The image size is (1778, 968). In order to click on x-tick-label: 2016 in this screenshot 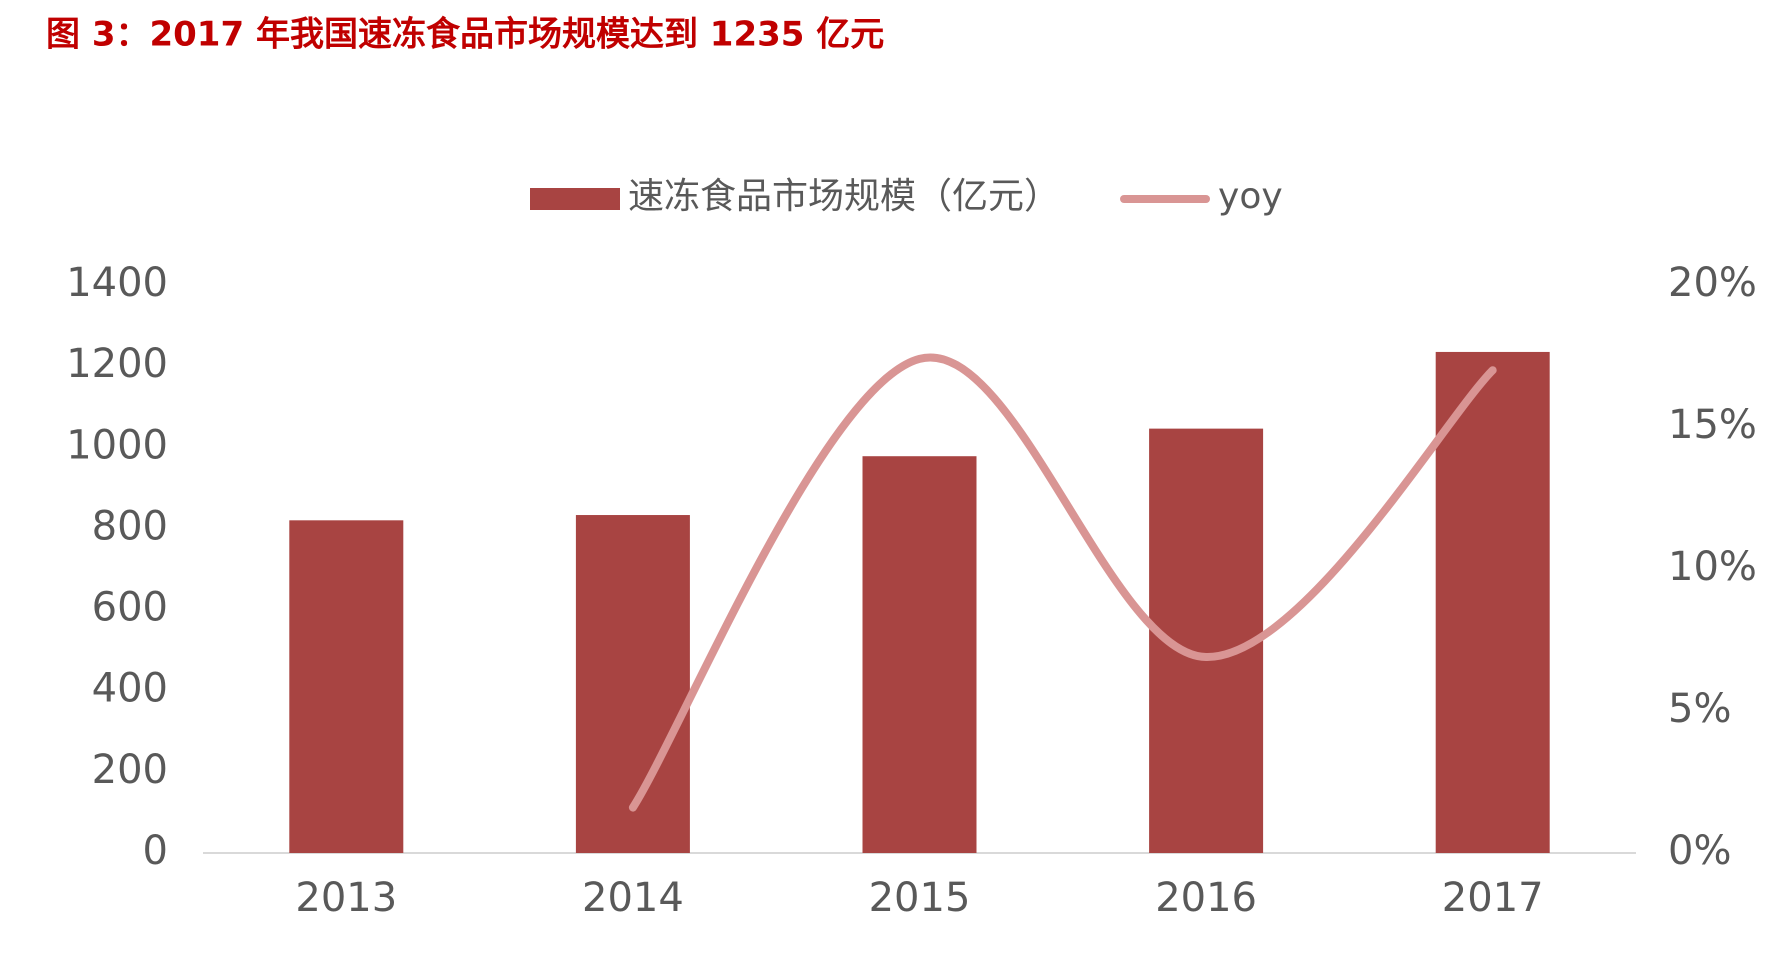, I will do `click(1206, 898)`.